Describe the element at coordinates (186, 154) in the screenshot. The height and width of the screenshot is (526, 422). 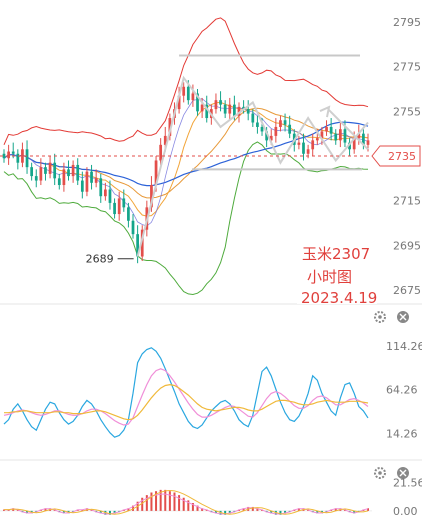
I see `ma-slow-line` at that location.